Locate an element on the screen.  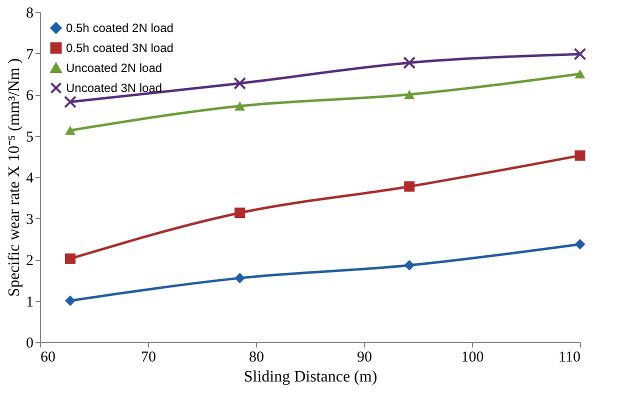
x-tick-label: 100 is located at coordinates (472, 358).